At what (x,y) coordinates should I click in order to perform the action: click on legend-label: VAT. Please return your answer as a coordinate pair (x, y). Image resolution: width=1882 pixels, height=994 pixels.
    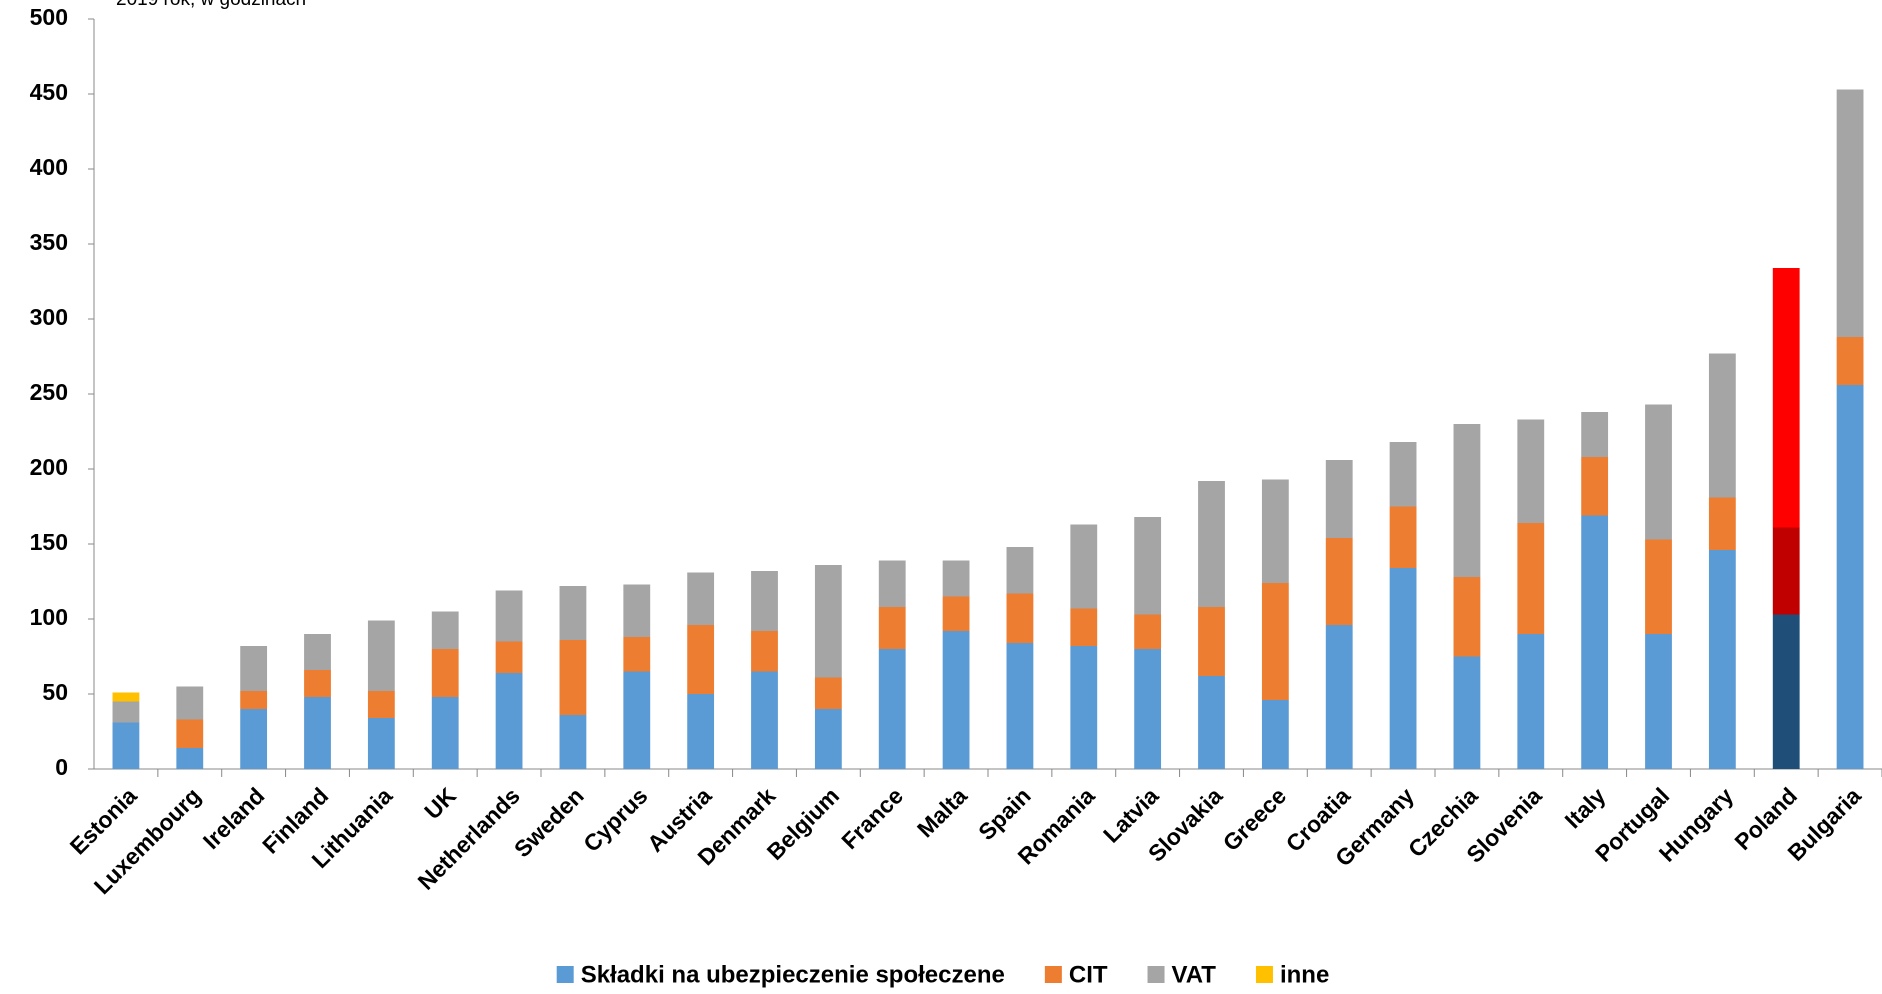
    Looking at the image, I should click on (1194, 974).